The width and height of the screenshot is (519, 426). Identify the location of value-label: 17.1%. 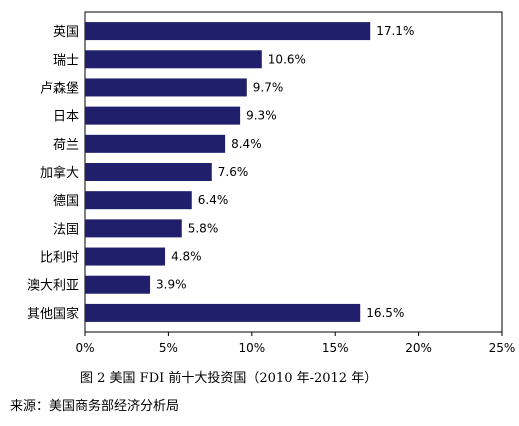
(395, 31).